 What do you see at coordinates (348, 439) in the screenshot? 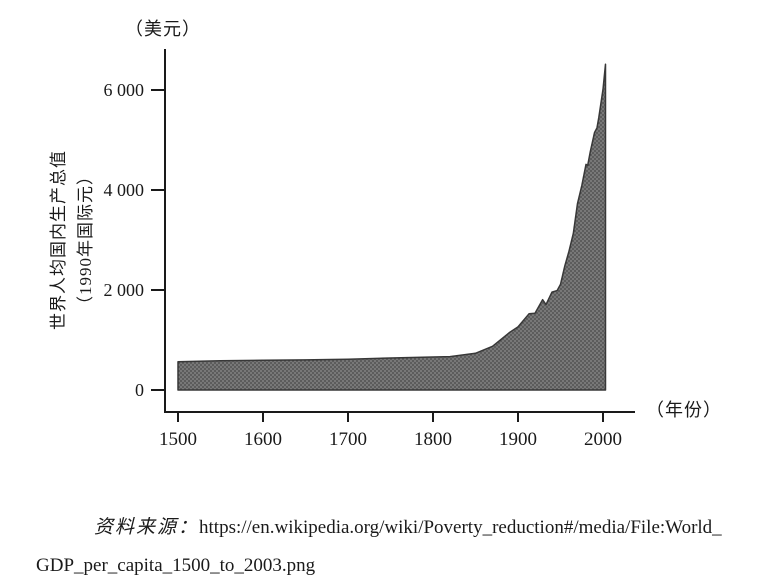
I see `x-tick-label: 1700` at bounding box center [348, 439].